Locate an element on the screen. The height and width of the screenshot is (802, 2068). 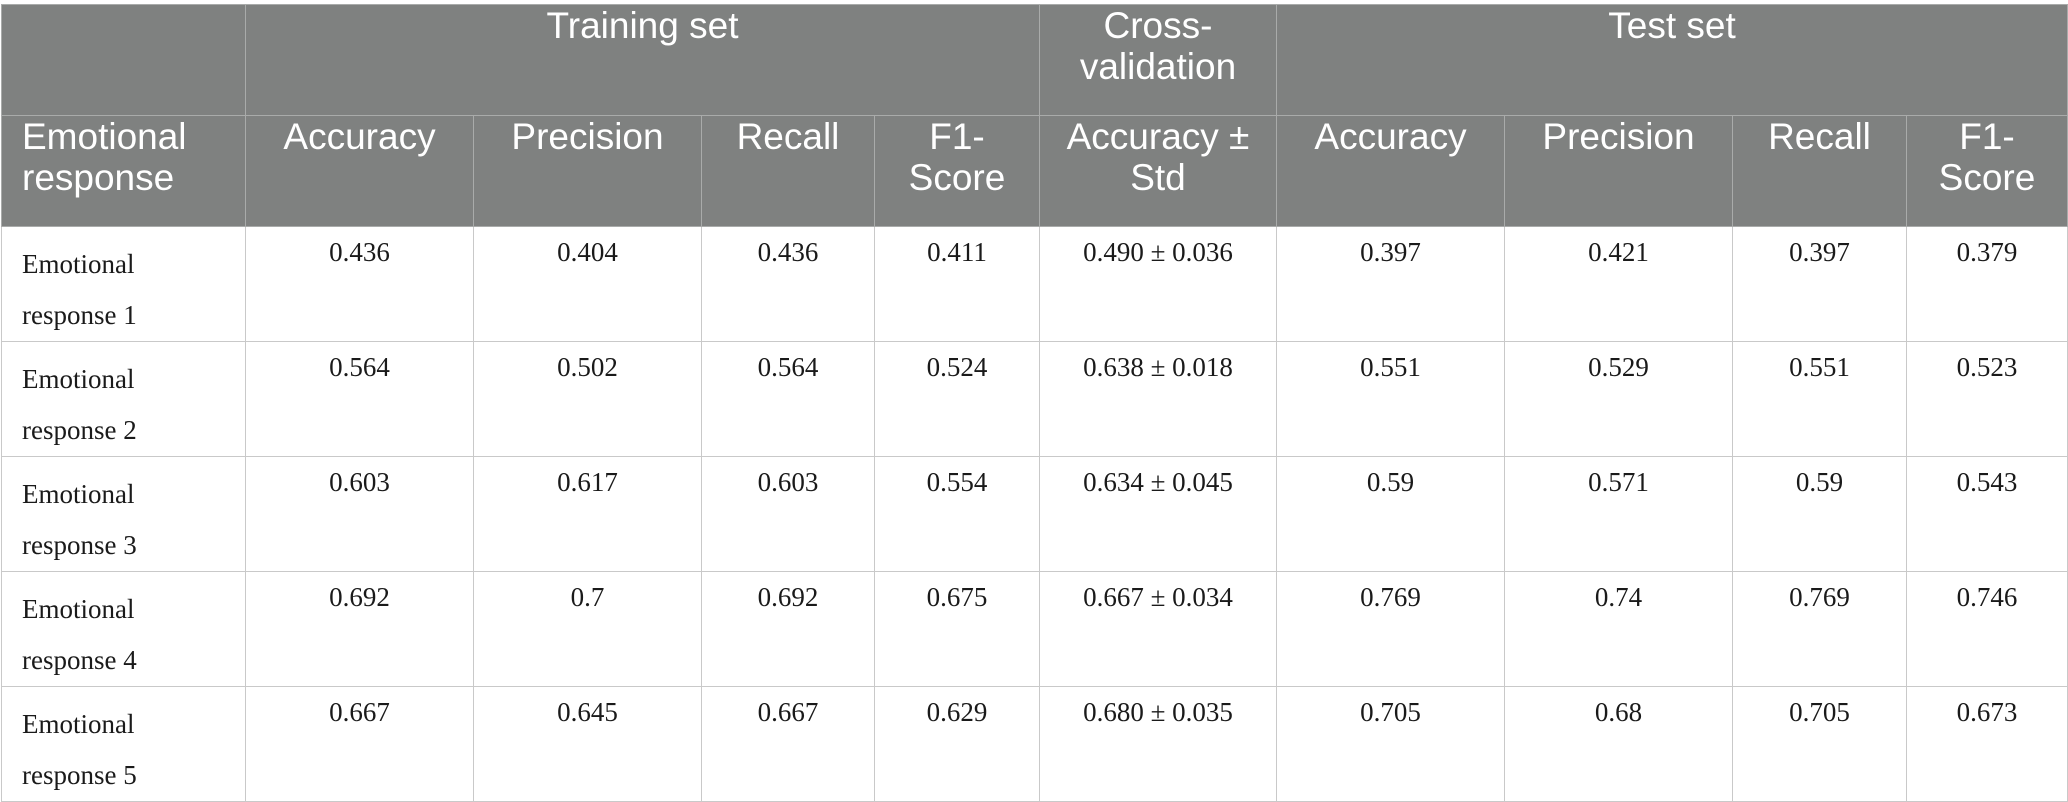
cross-validation-label: Cross-validation is located at coordinates (1158, 46).